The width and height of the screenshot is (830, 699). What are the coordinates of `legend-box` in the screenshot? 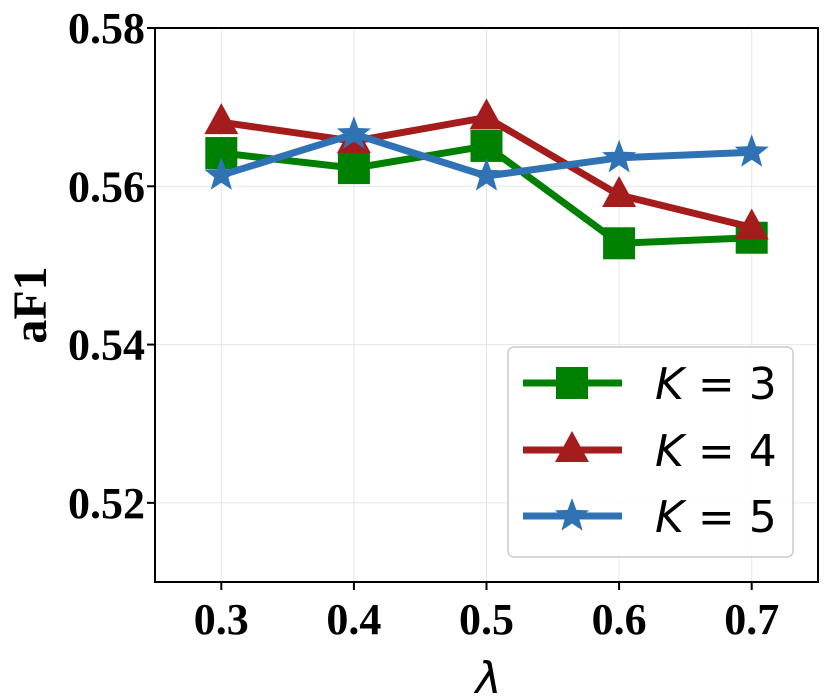 It's located at (650, 452).